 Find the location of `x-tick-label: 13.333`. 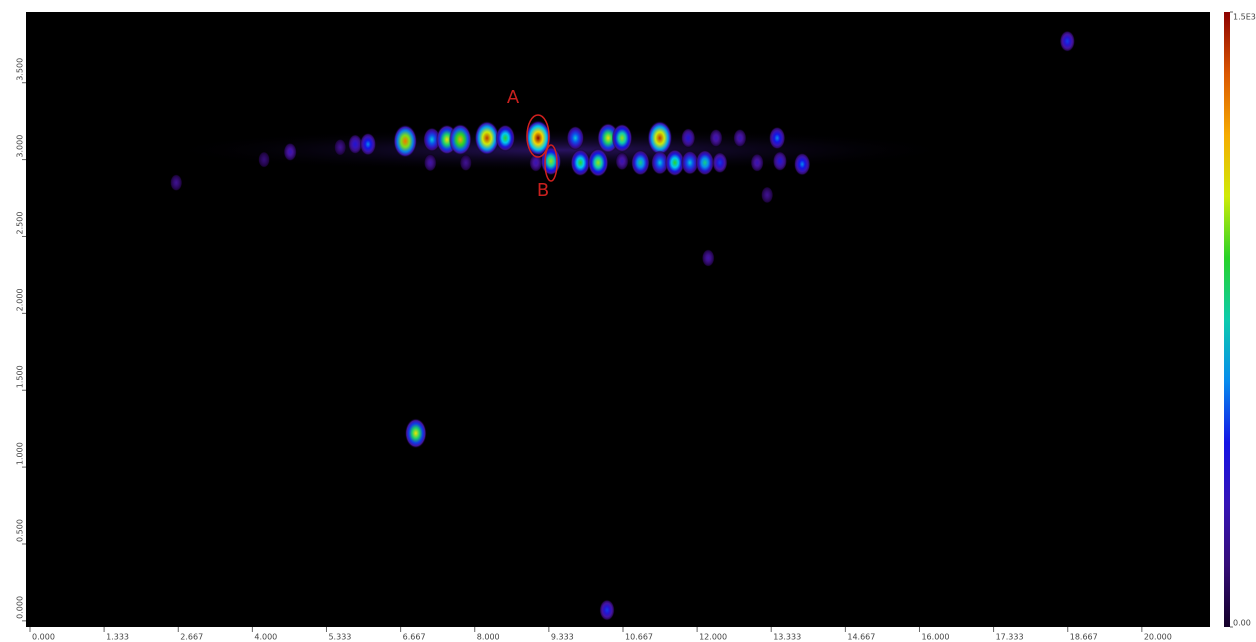

x-tick-label: 13.333 is located at coordinates (787, 637).